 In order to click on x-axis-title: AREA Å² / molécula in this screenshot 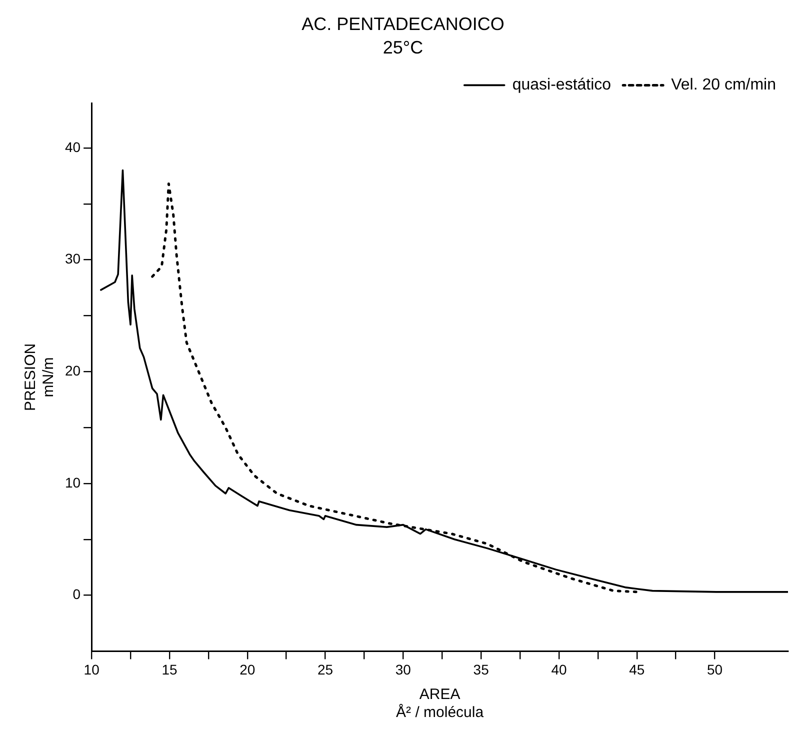, I will do `click(440, 704)`.